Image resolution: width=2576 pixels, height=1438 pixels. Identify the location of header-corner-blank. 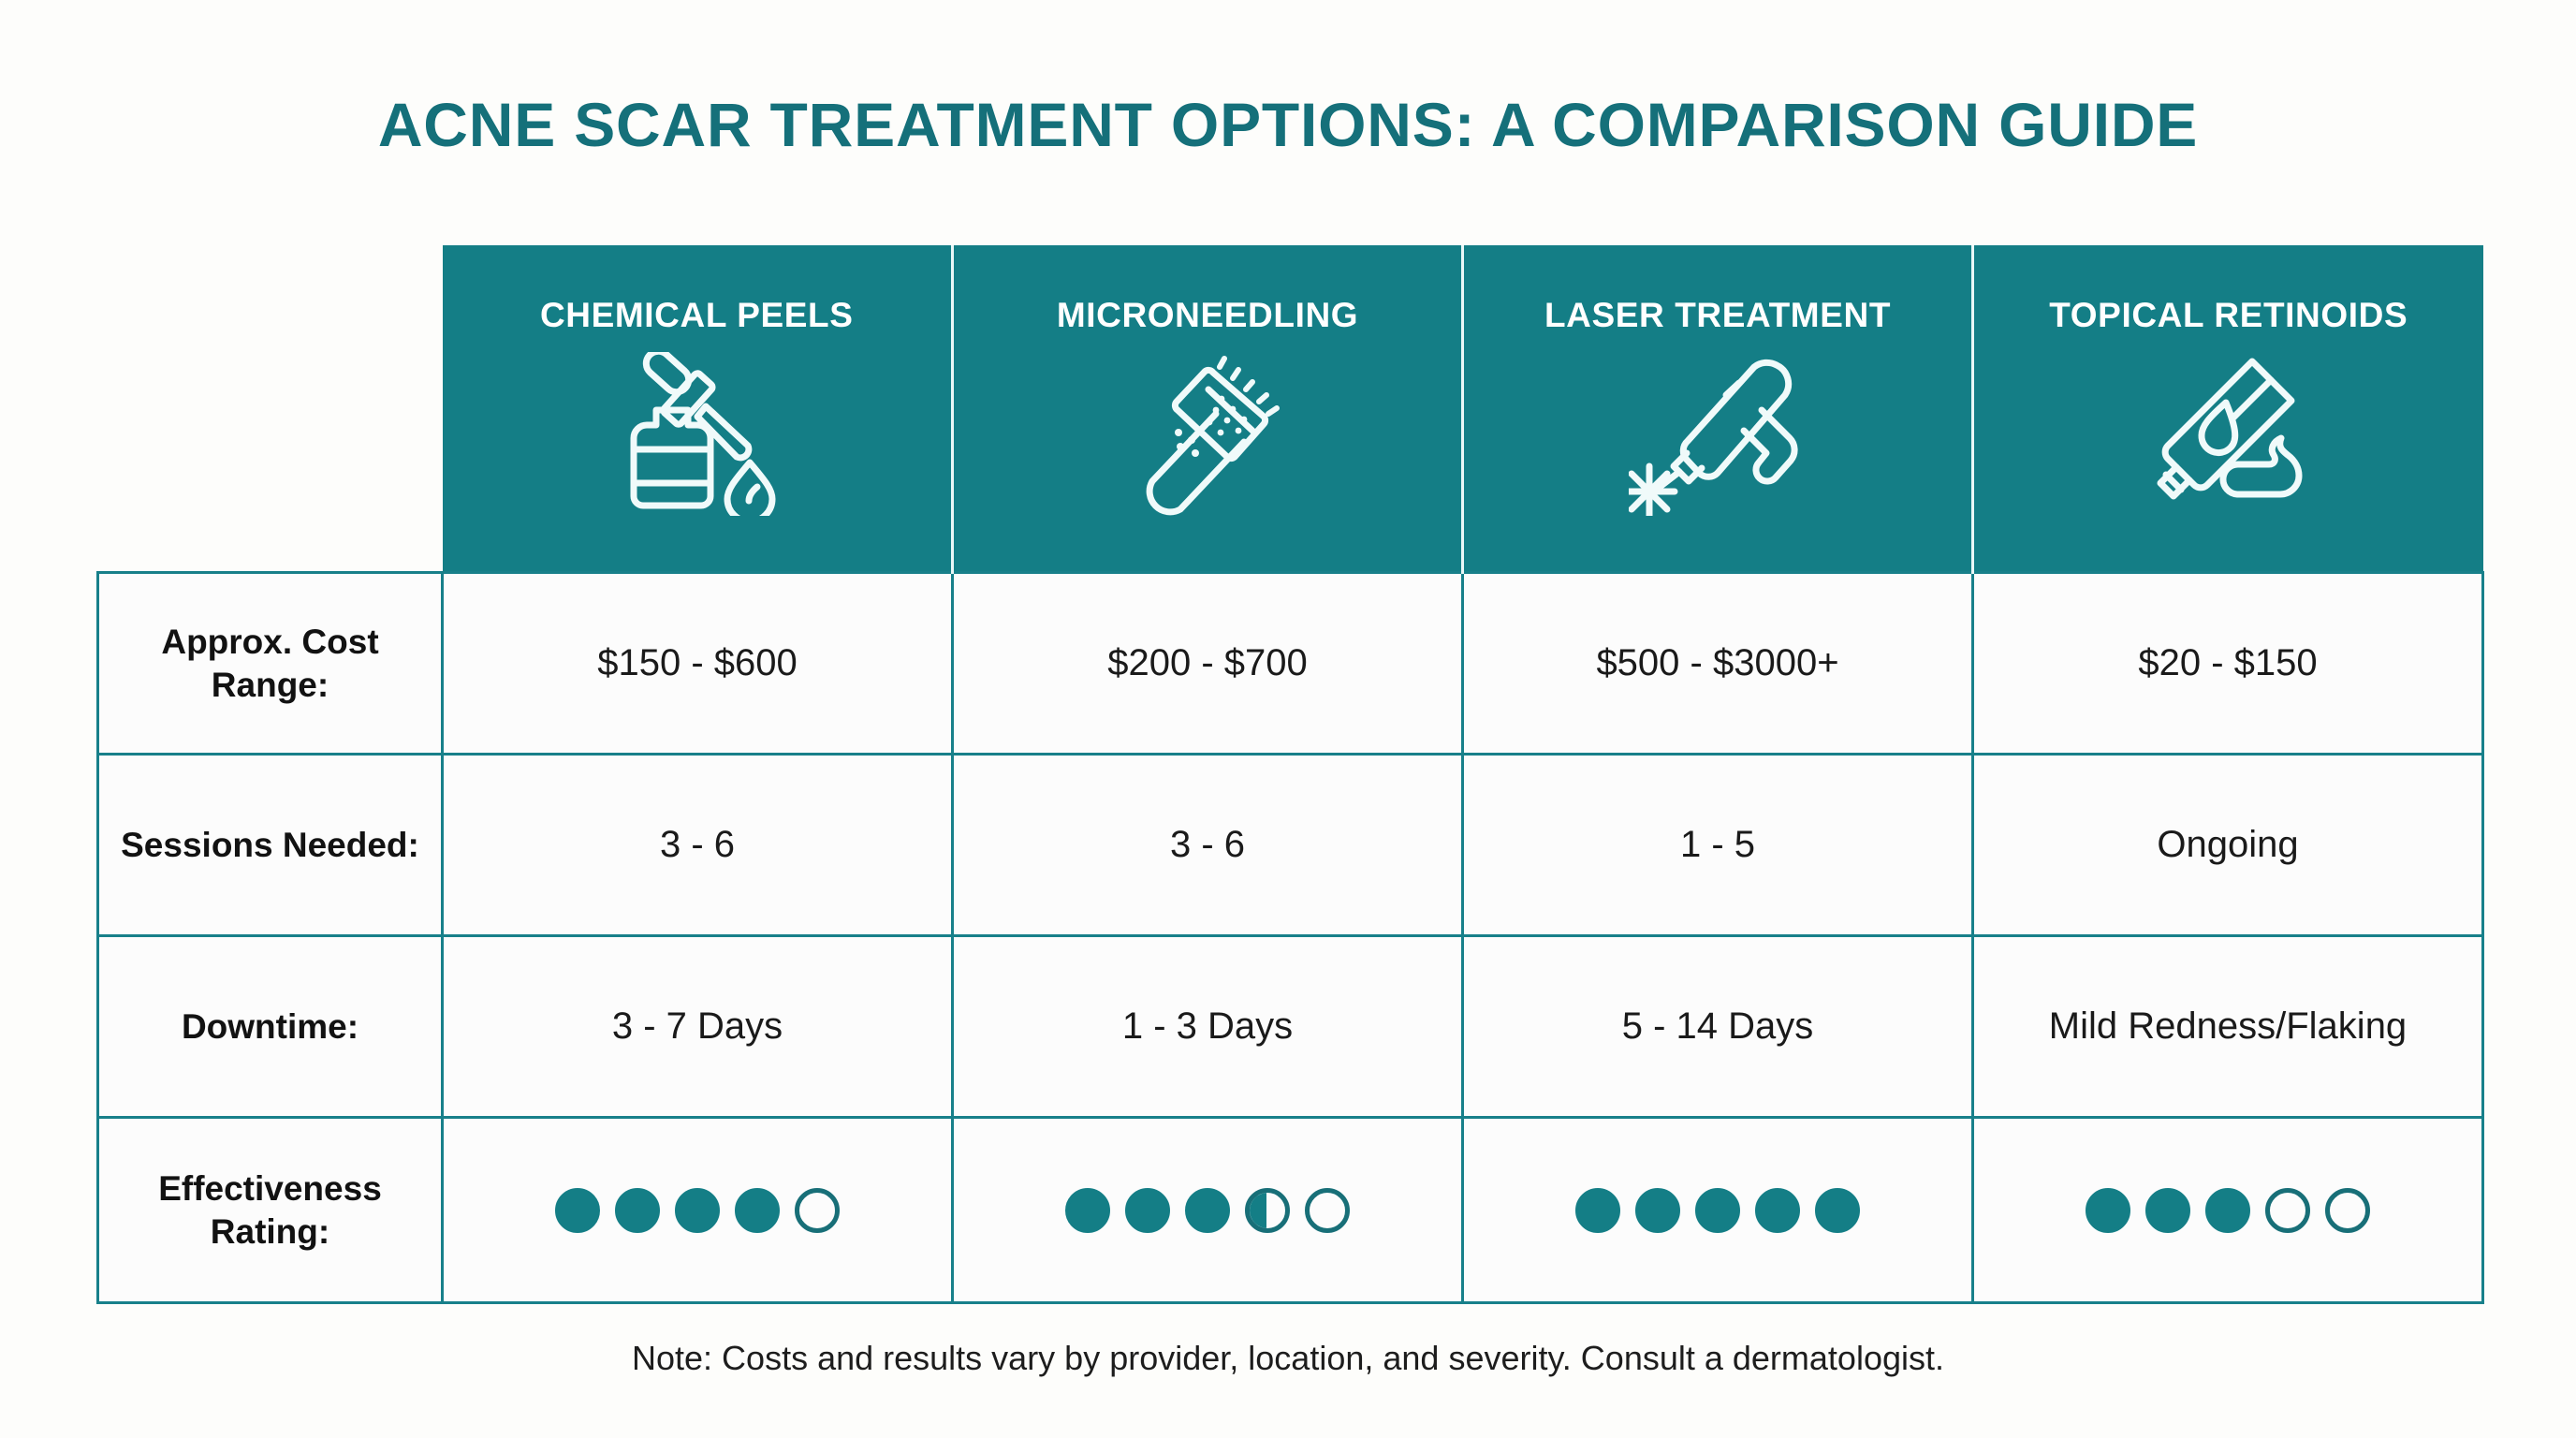
(270, 409).